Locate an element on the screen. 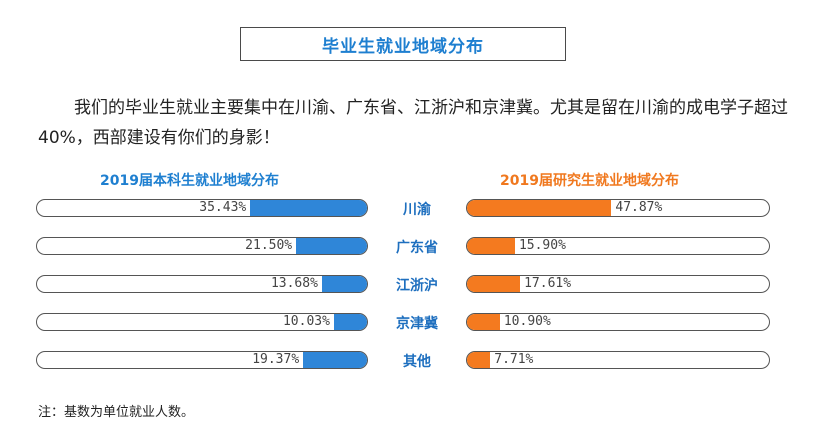 This screenshot has height=438, width=820. undergrad-bar-track: 19.37% is located at coordinates (202, 360).